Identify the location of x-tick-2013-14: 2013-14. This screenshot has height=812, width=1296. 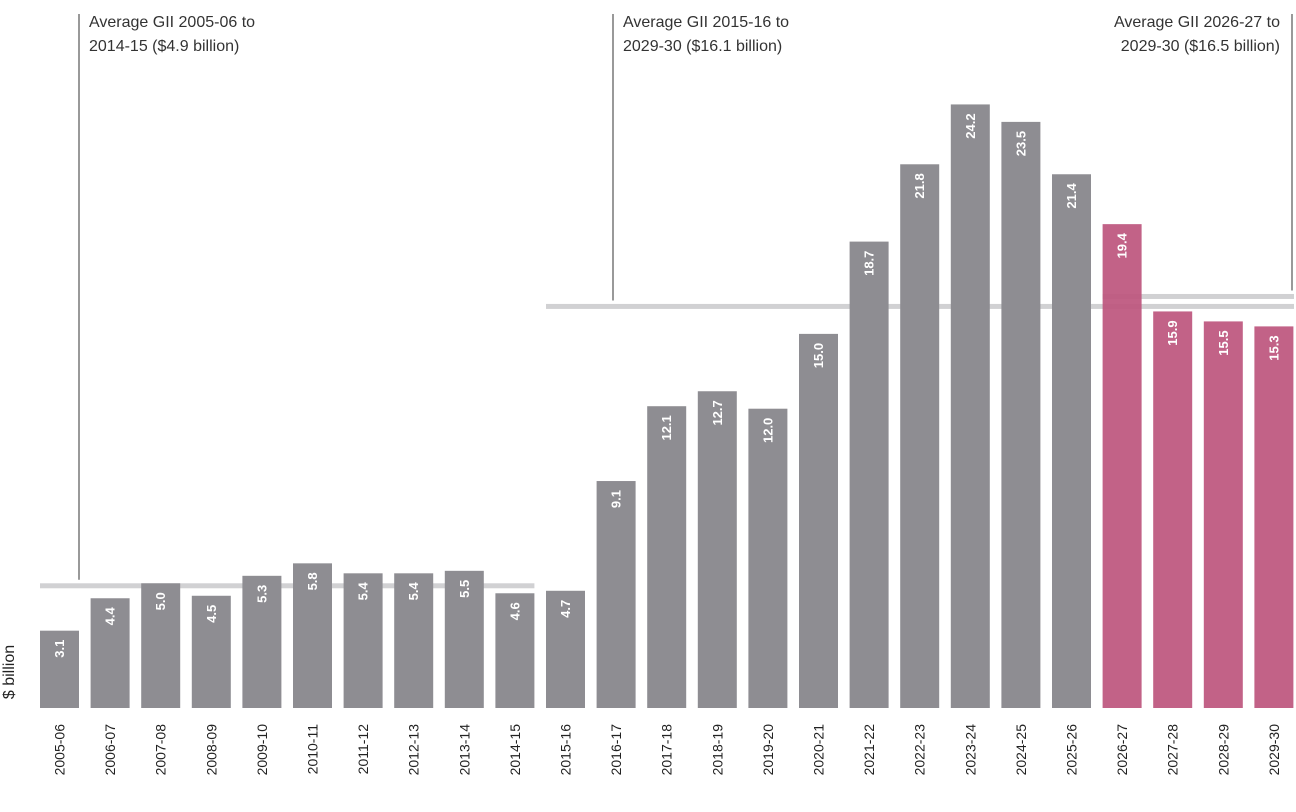
(464, 750).